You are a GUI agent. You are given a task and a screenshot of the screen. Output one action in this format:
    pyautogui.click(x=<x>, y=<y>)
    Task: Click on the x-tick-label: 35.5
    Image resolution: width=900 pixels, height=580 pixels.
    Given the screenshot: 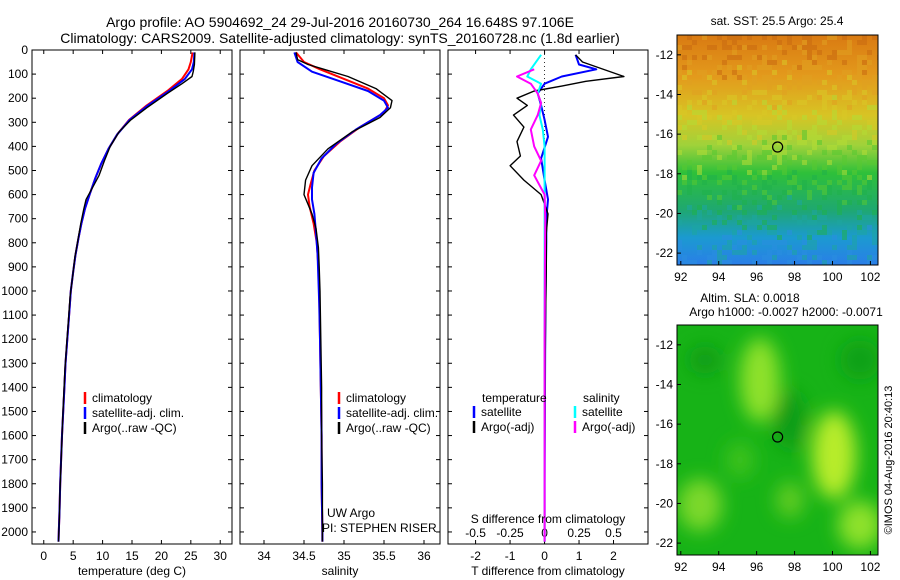 What is the action you would take?
    pyautogui.click(x=384, y=556)
    